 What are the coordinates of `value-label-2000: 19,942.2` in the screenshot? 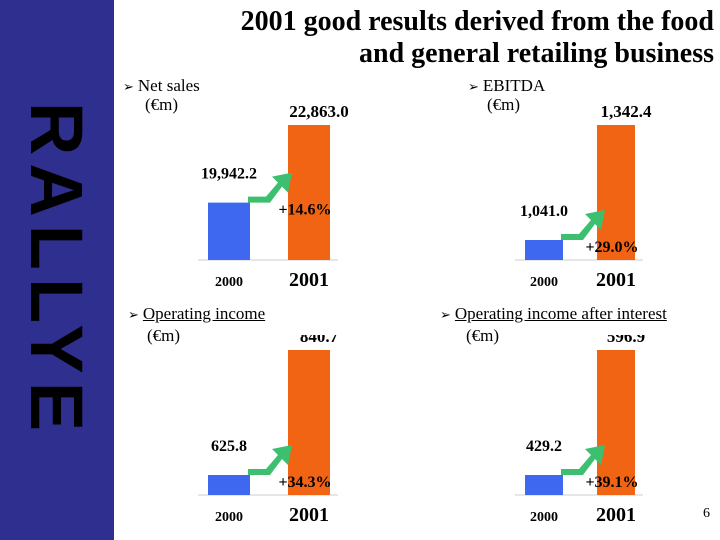 It's located at (229, 174).